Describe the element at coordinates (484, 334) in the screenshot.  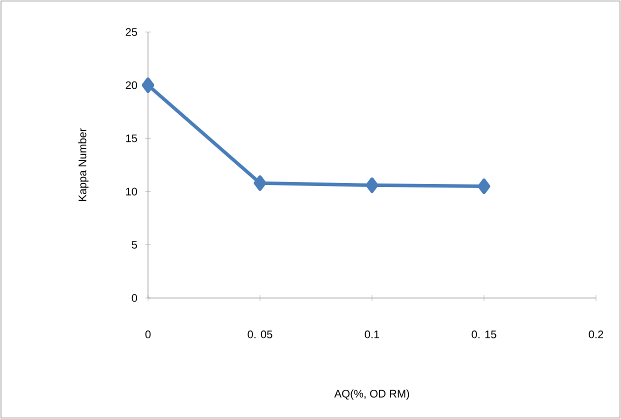
I see `x-tick-label: 0. 15` at that location.